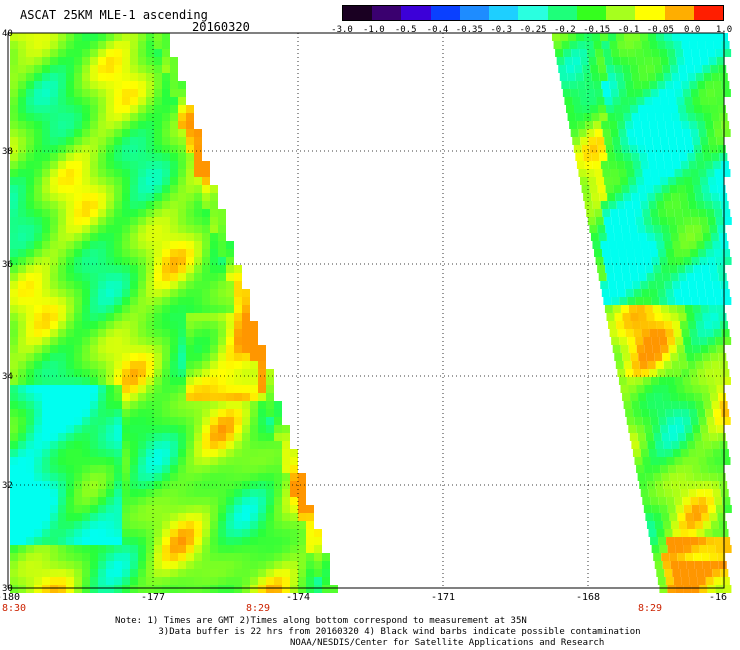 The width and height of the screenshot is (740, 650). I want to click on product-title: ASCAT 25KM MLE-1 ascending, so click(114, 15).